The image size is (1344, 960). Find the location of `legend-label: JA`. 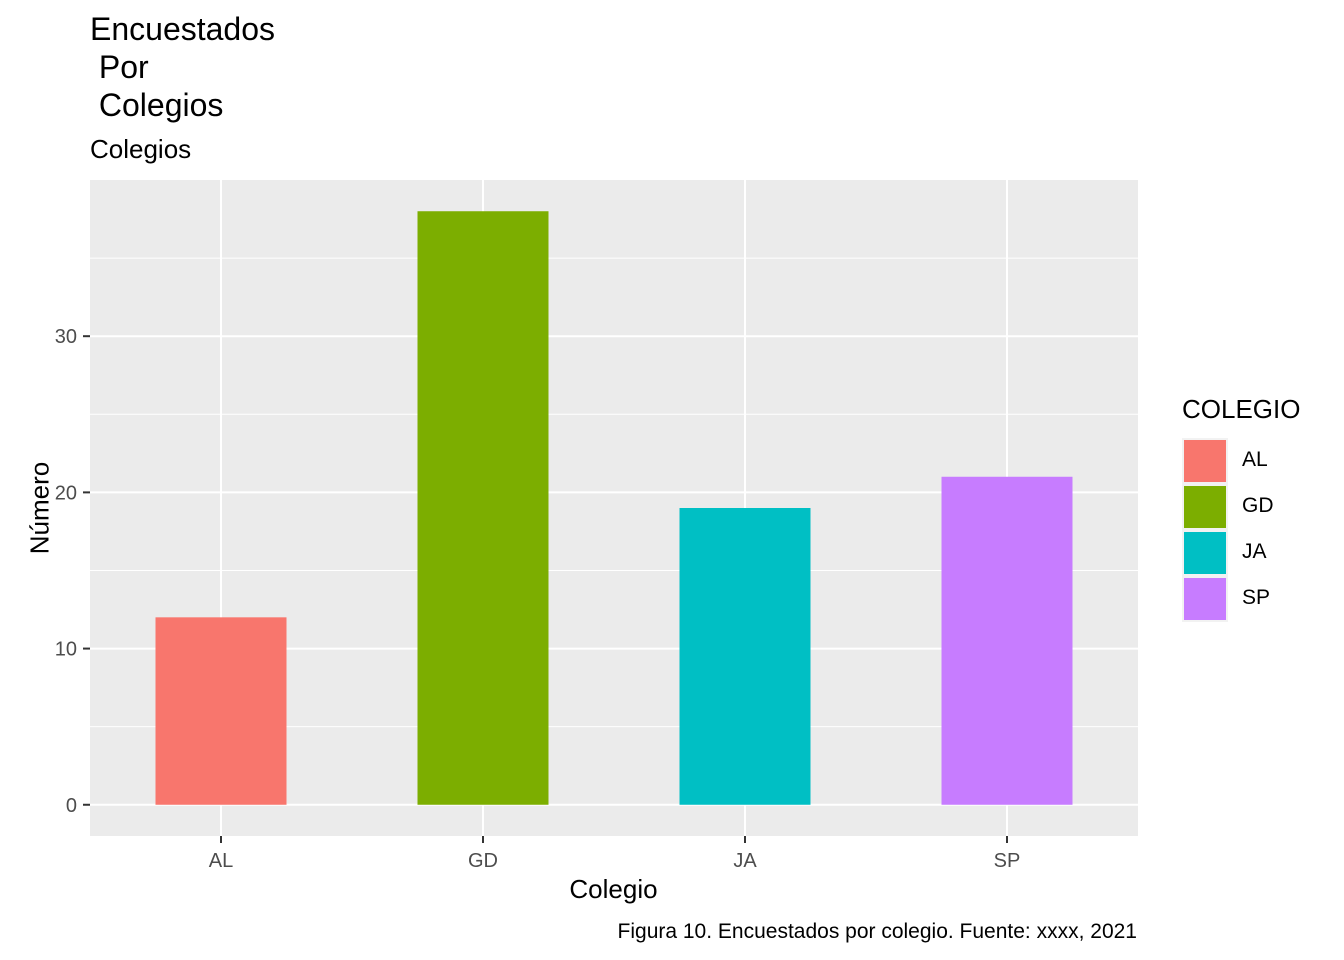

legend-label: JA is located at coordinates (1254, 551).